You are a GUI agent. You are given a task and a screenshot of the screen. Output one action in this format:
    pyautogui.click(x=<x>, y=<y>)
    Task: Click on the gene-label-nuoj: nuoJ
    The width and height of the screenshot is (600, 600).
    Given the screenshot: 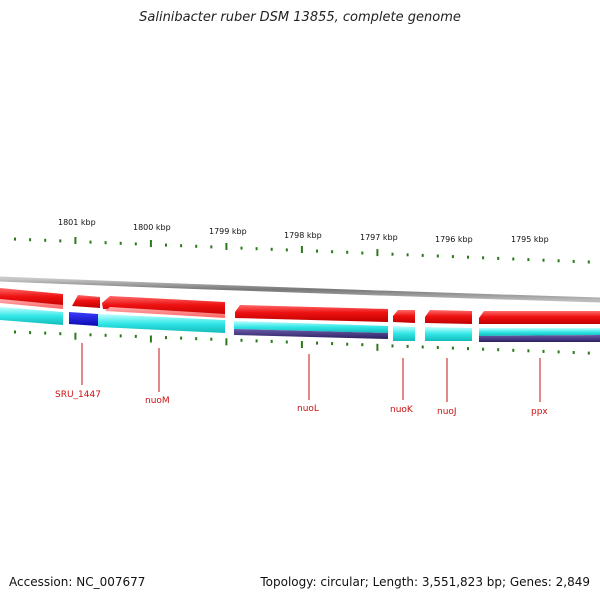 What is the action you would take?
    pyautogui.click(x=447, y=412)
    